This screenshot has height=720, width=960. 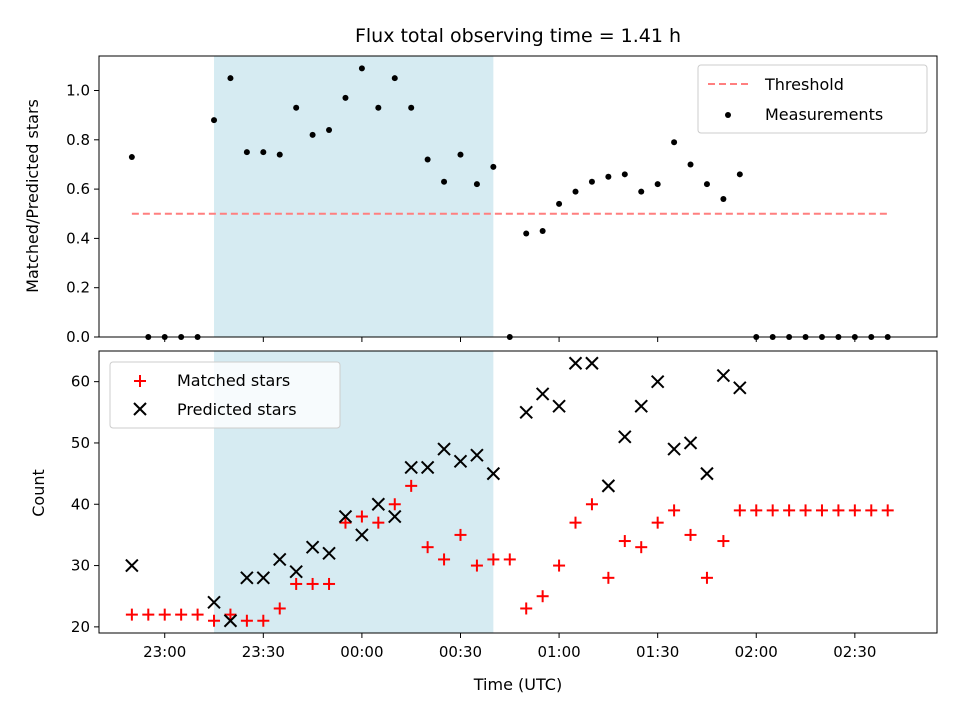 What do you see at coordinates (80, 566) in the screenshot?
I see `count-y-tick-label: 30` at bounding box center [80, 566].